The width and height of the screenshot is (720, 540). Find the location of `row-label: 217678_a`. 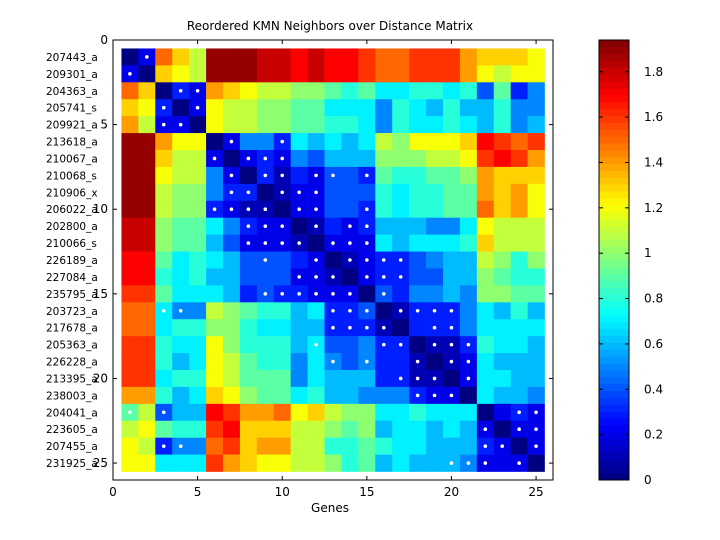

row-label: 217678_a is located at coordinates (72, 329).